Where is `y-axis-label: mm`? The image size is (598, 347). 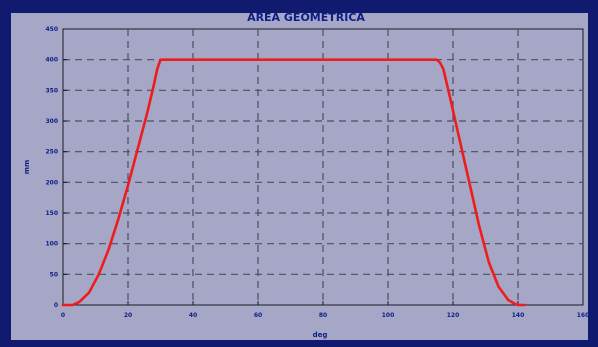 y-axis-label: mm is located at coordinates (27, 167).